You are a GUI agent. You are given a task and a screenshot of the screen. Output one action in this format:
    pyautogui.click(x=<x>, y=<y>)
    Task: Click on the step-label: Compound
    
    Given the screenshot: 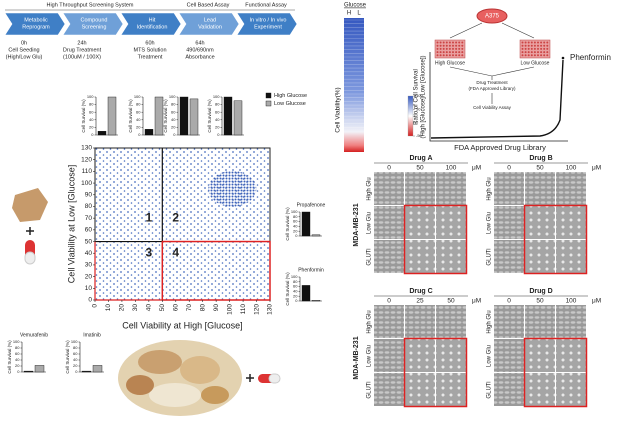 What is the action you would take?
    pyautogui.click(x=94, y=20)
    